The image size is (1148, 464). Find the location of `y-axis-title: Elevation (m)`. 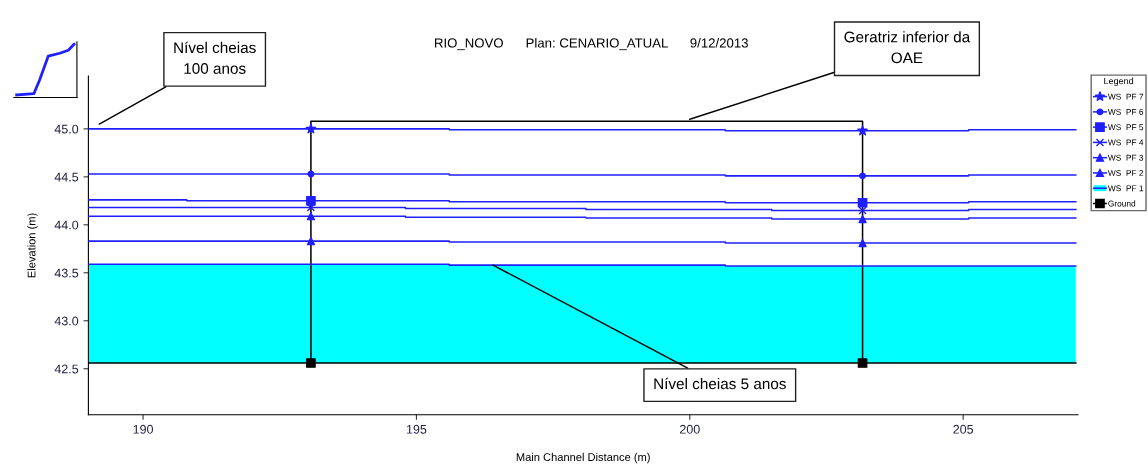

y-axis-title: Elevation (m) is located at coordinates (32, 245).